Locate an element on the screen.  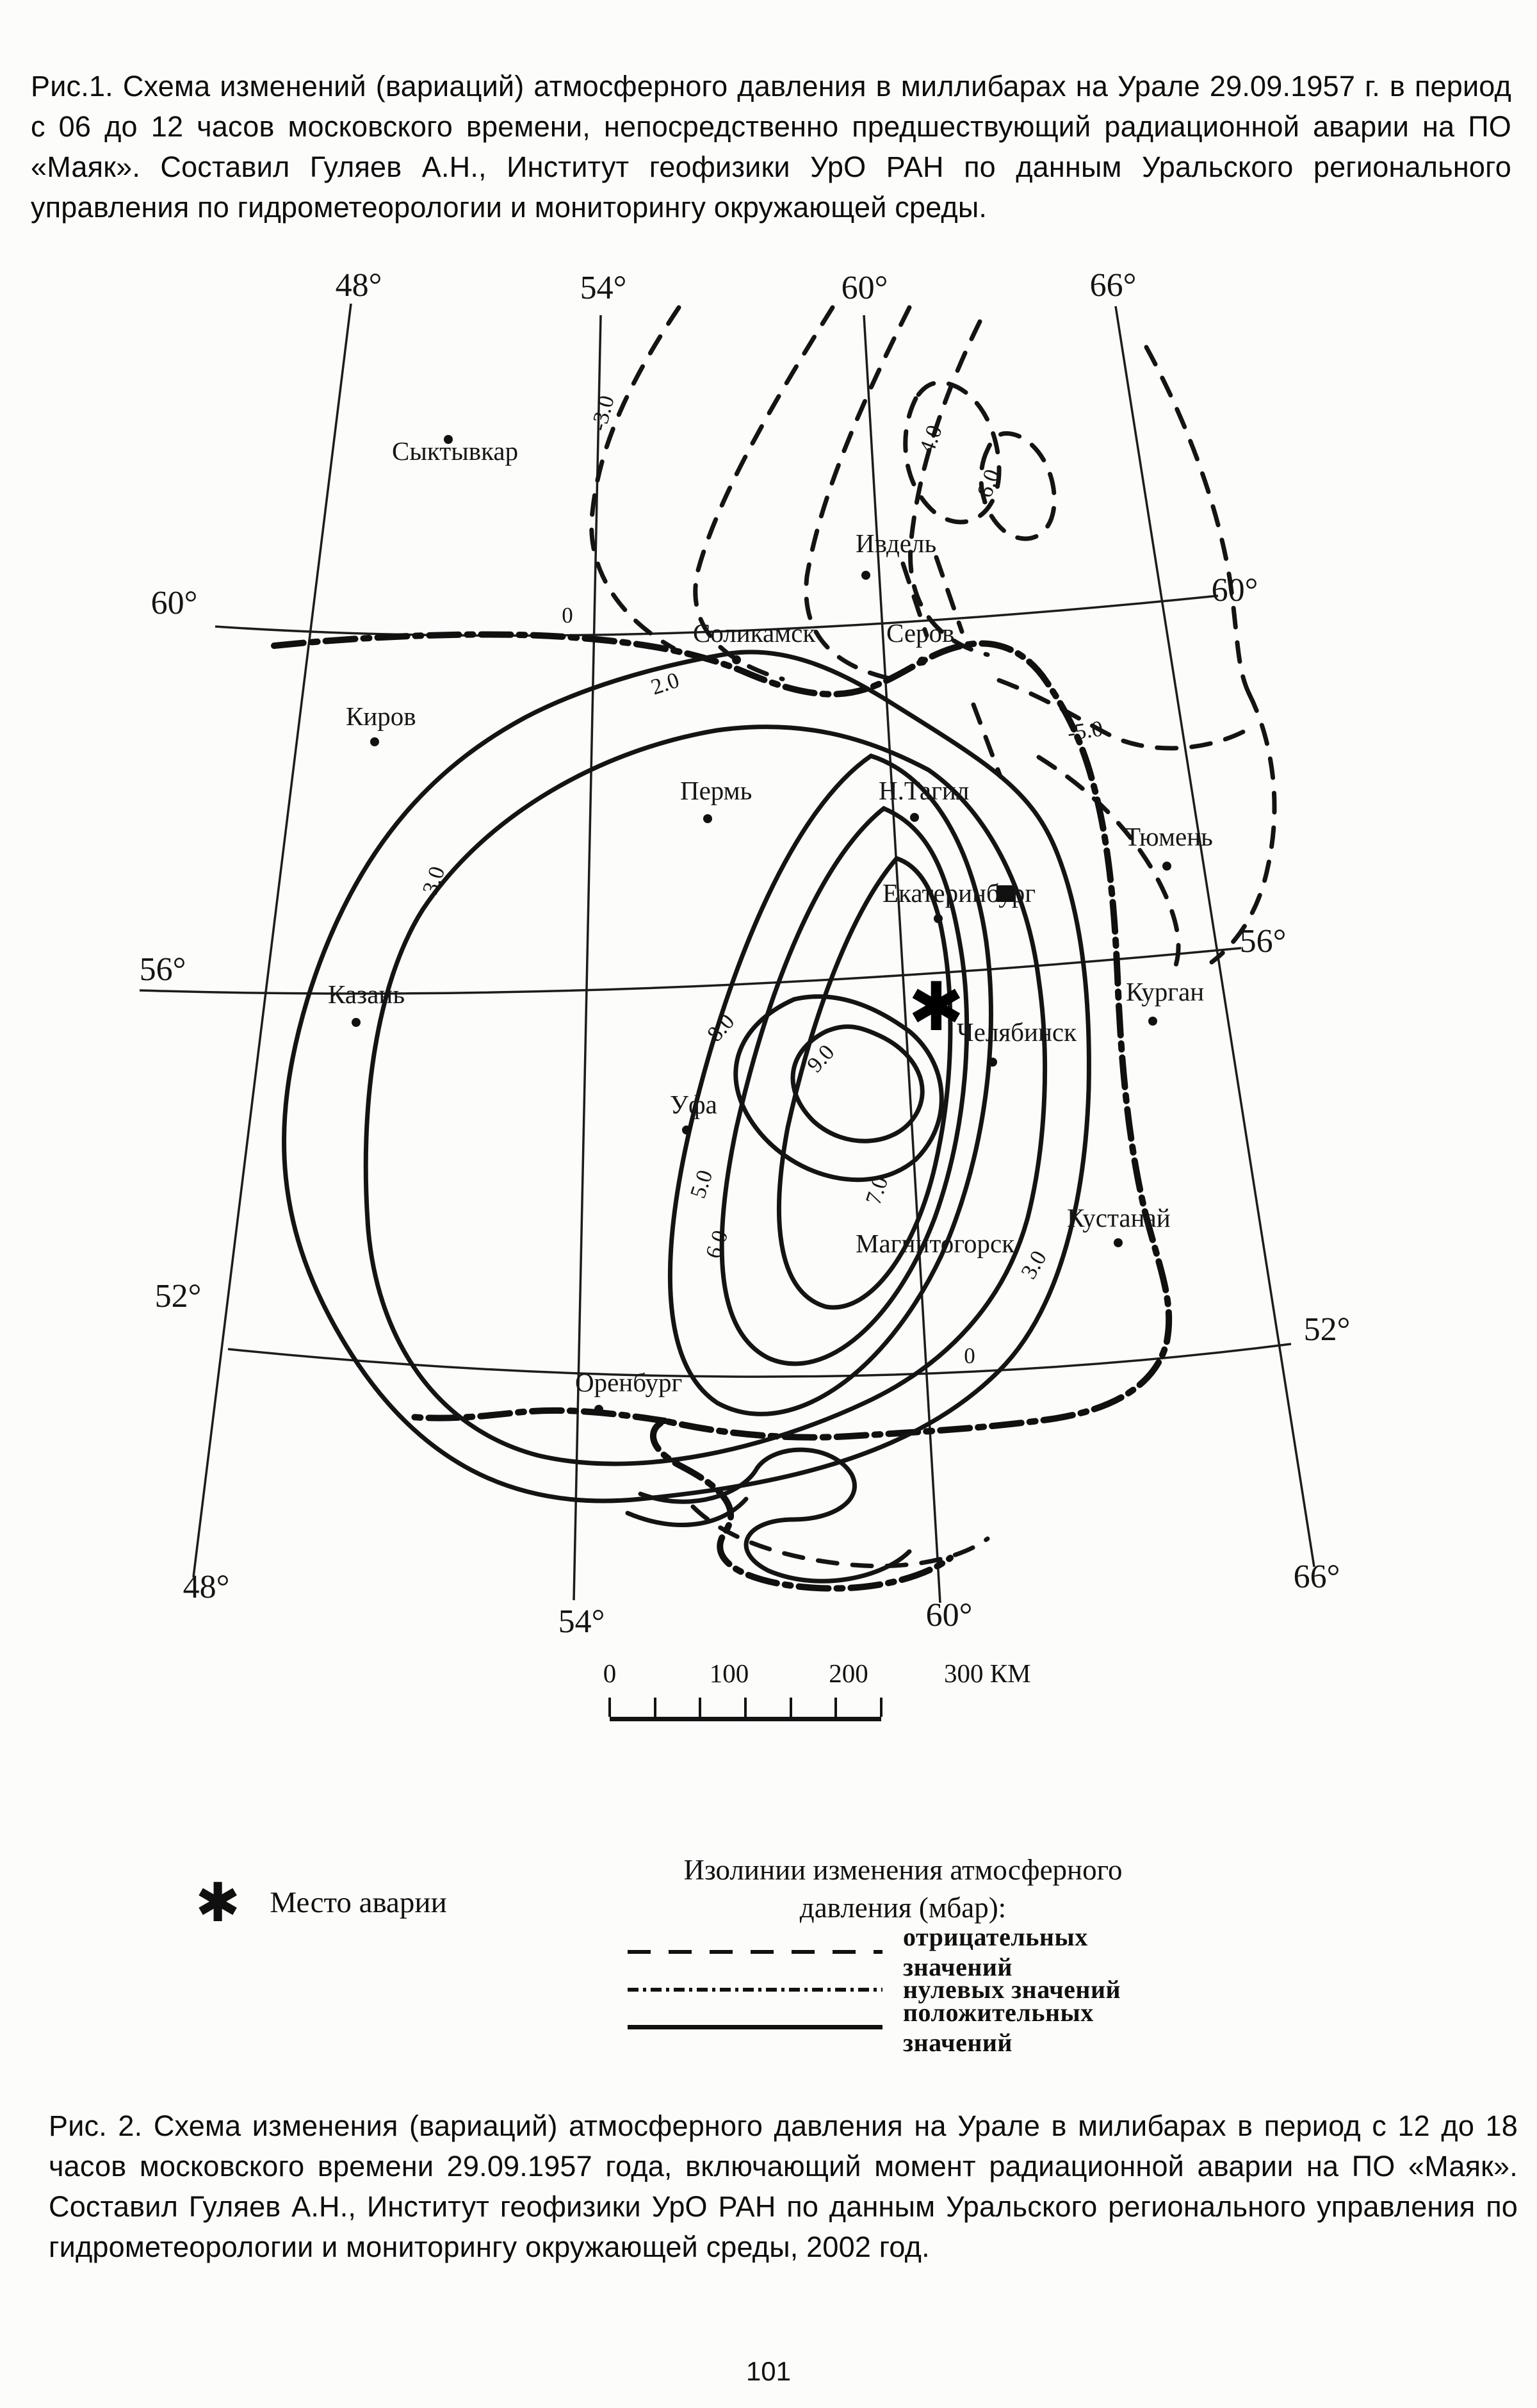
accident-star-icon: ✱ is located at coordinates (218, 1902).